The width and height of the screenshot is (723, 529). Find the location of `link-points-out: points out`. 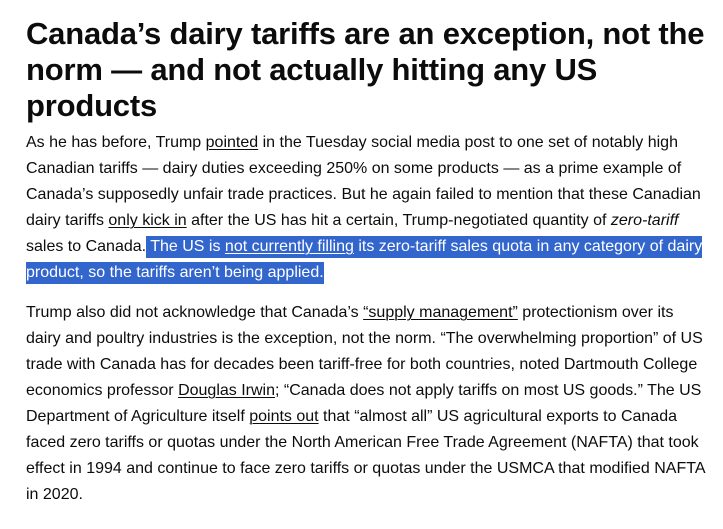

link-points-out: points out is located at coordinates (284, 416).